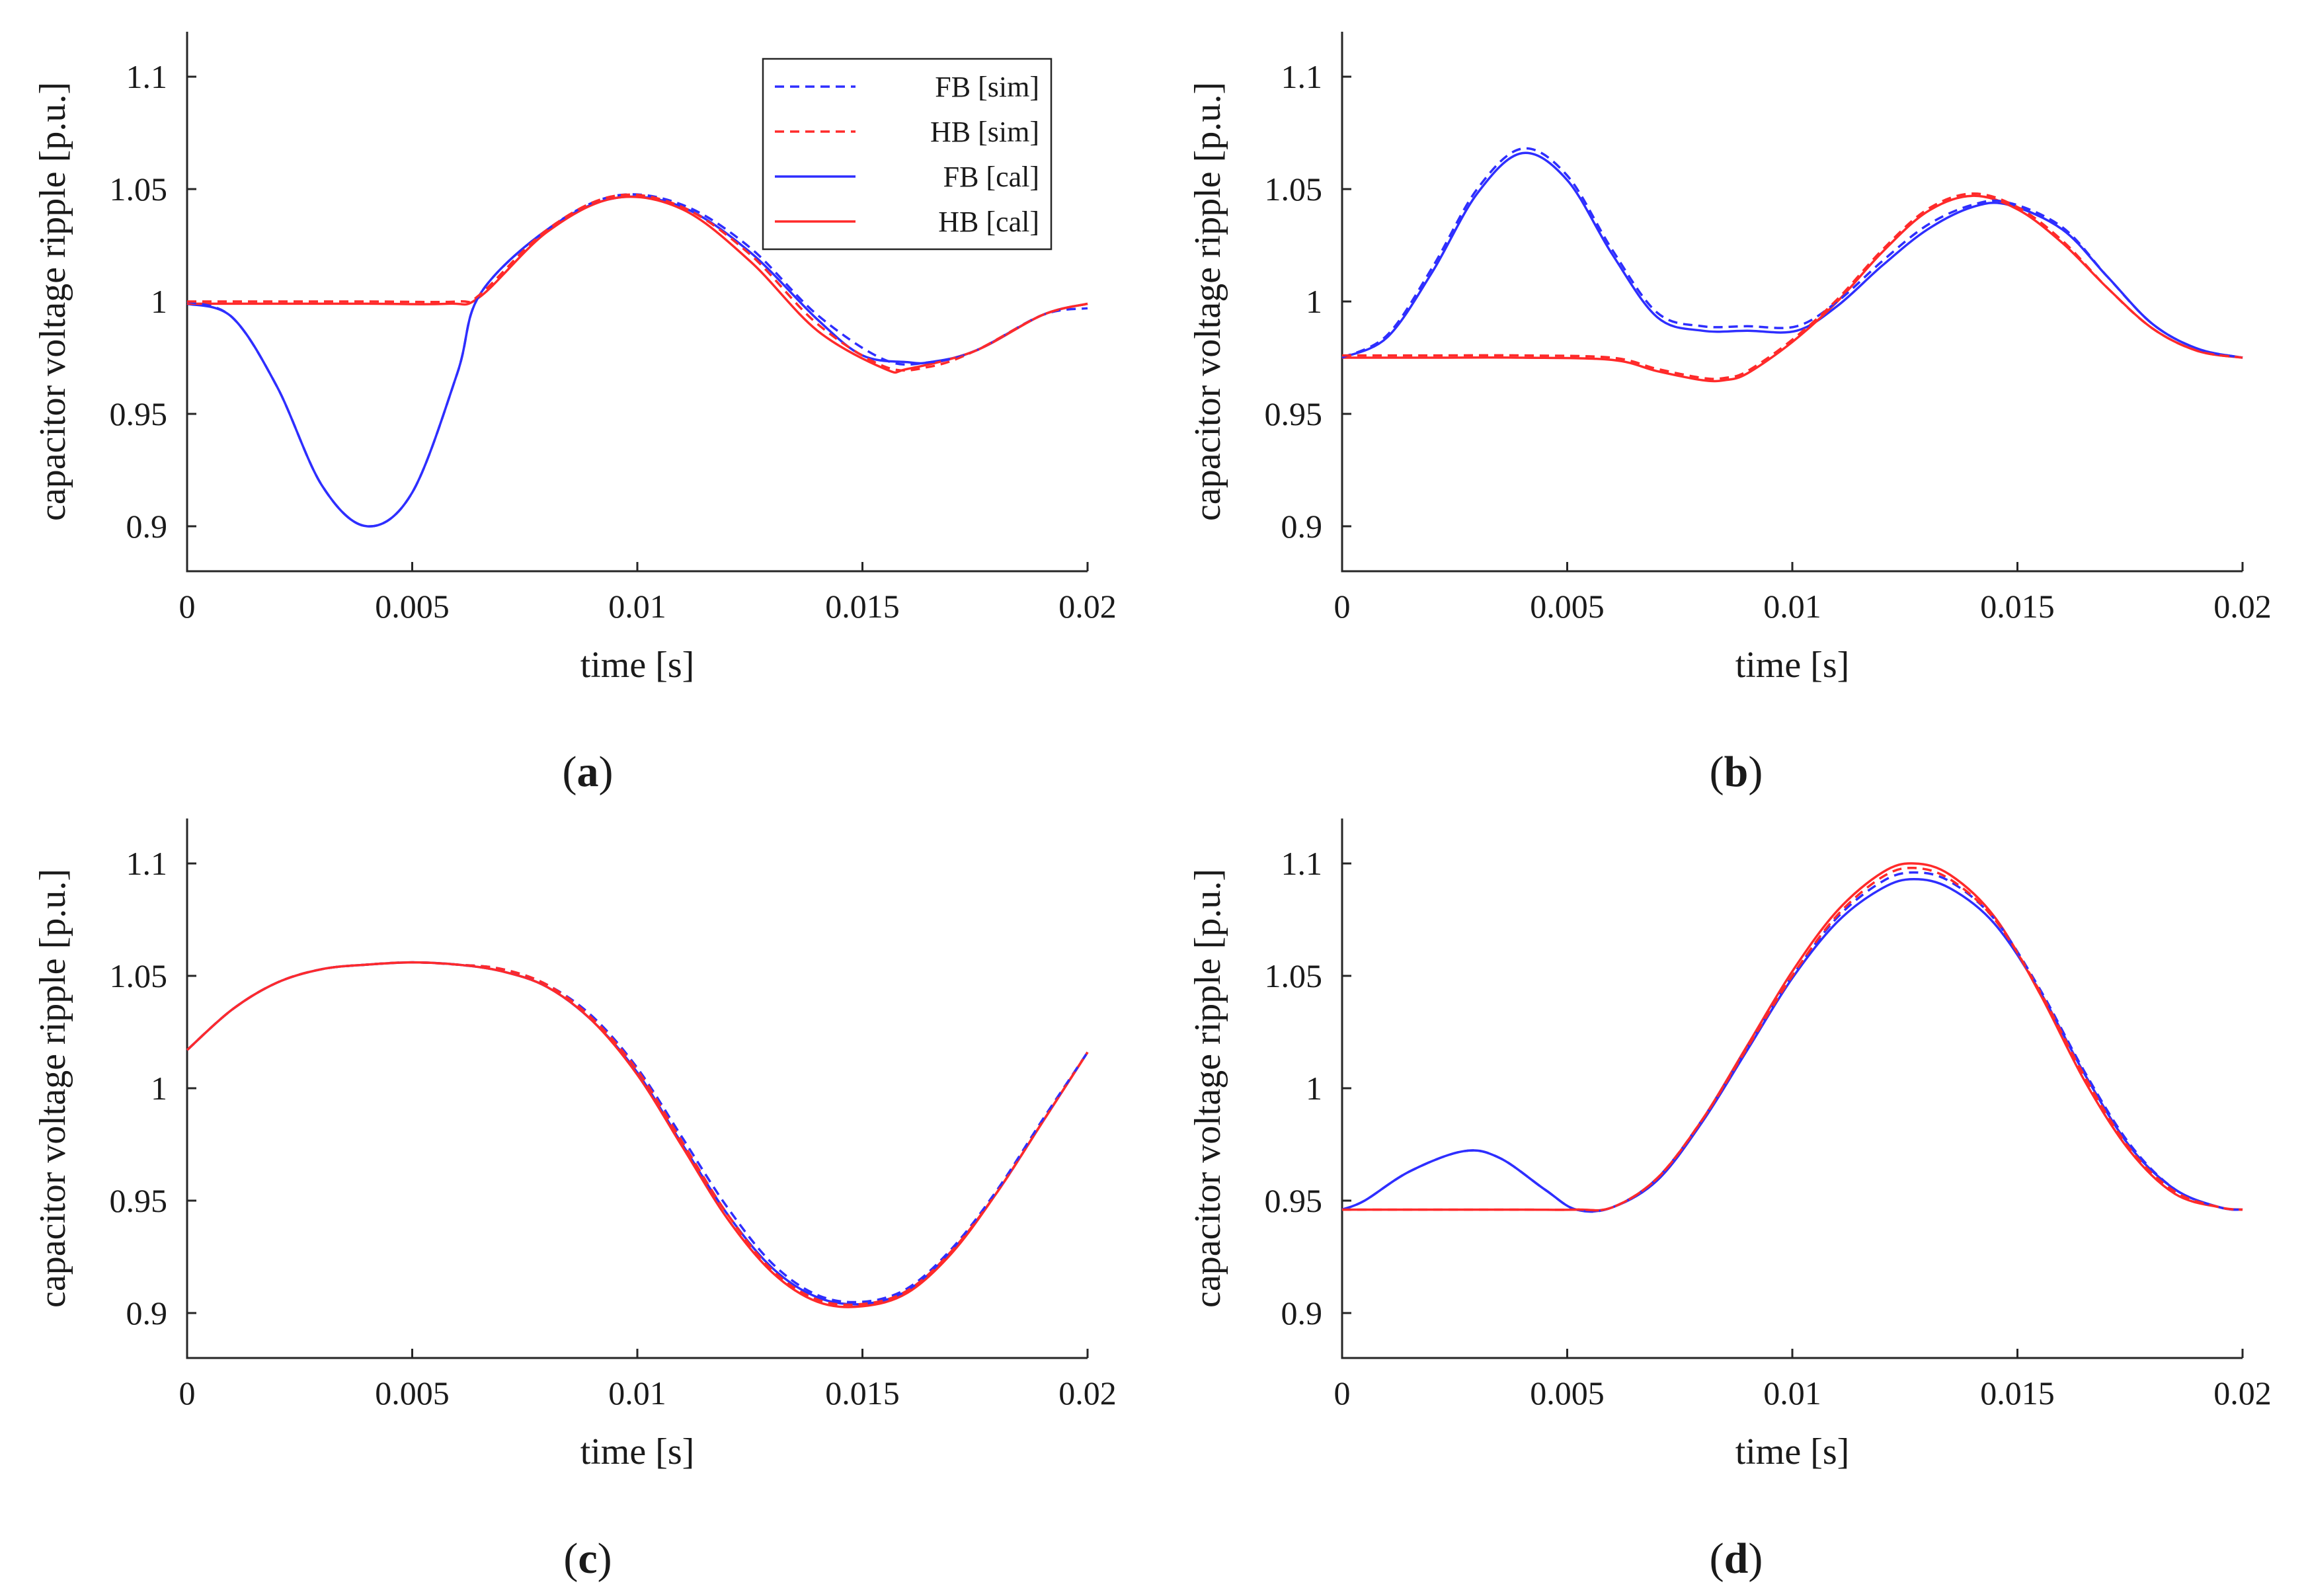 This screenshot has height=1596, width=2308. I want to click on caption-letter: b, so click(1736, 772).